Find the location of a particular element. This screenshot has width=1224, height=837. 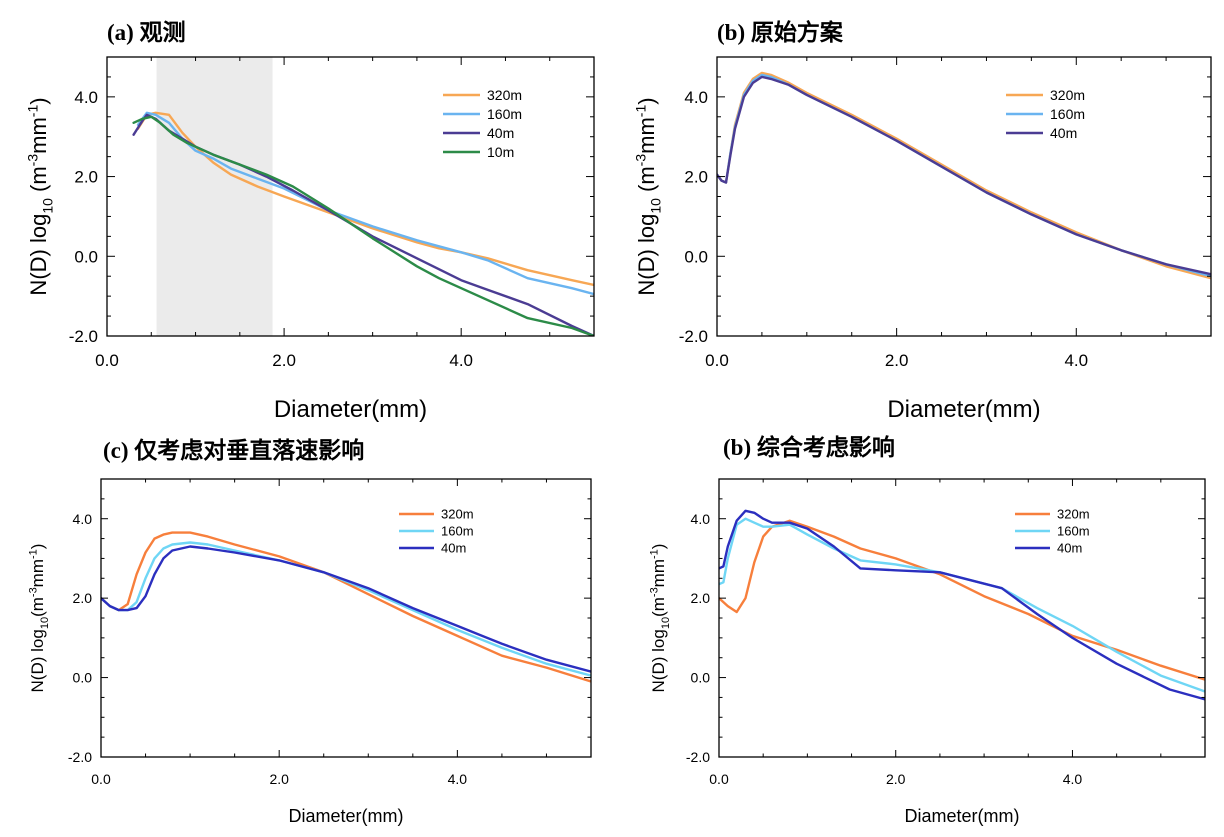

legend-label: 10m is located at coordinates (500, 152).